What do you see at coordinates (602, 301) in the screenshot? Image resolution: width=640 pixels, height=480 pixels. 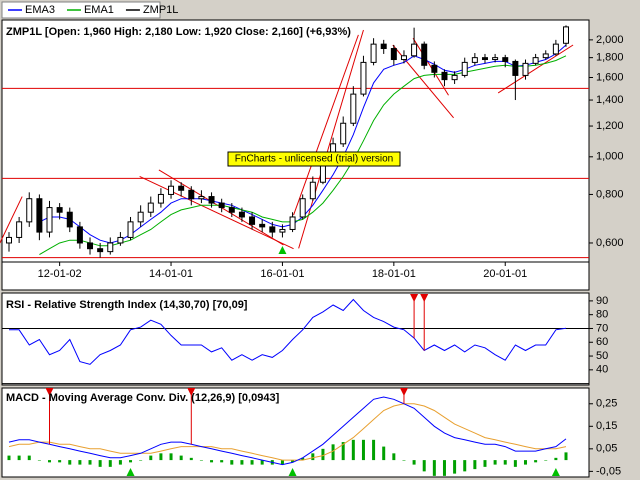 I see `y-tick-label: 90` at bounding box center [602, 301].